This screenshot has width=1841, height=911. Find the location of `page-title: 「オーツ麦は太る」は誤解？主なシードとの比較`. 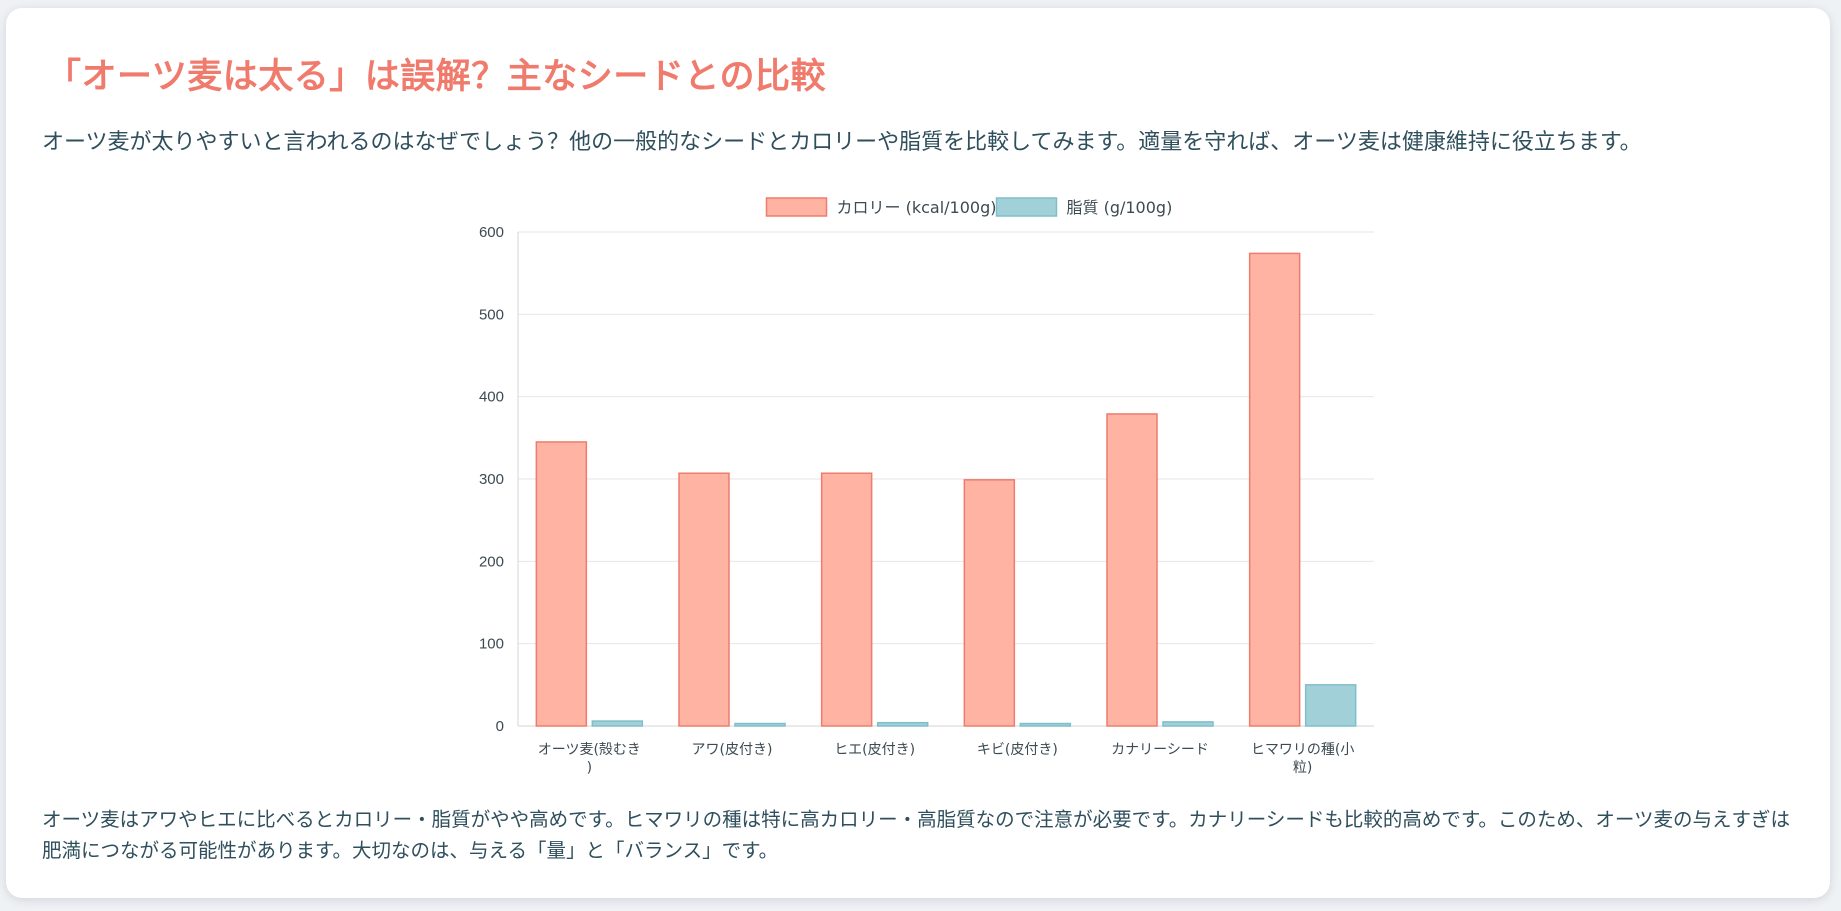

page-title: 「オーツ麦は太る」は誤解？主なシードとの比較 is located at coordinates (436, 77).